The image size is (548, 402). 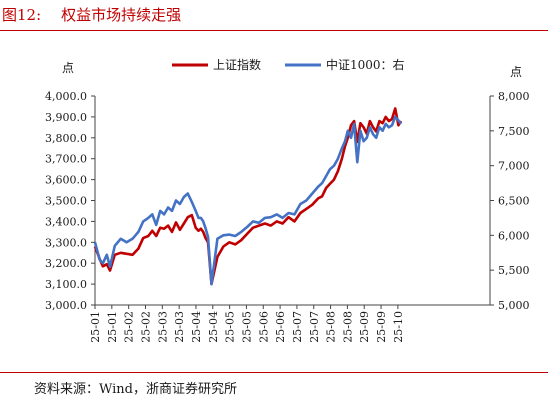 I want to click on y-right-tick-label: 5,500, so click(x=514, y=270).